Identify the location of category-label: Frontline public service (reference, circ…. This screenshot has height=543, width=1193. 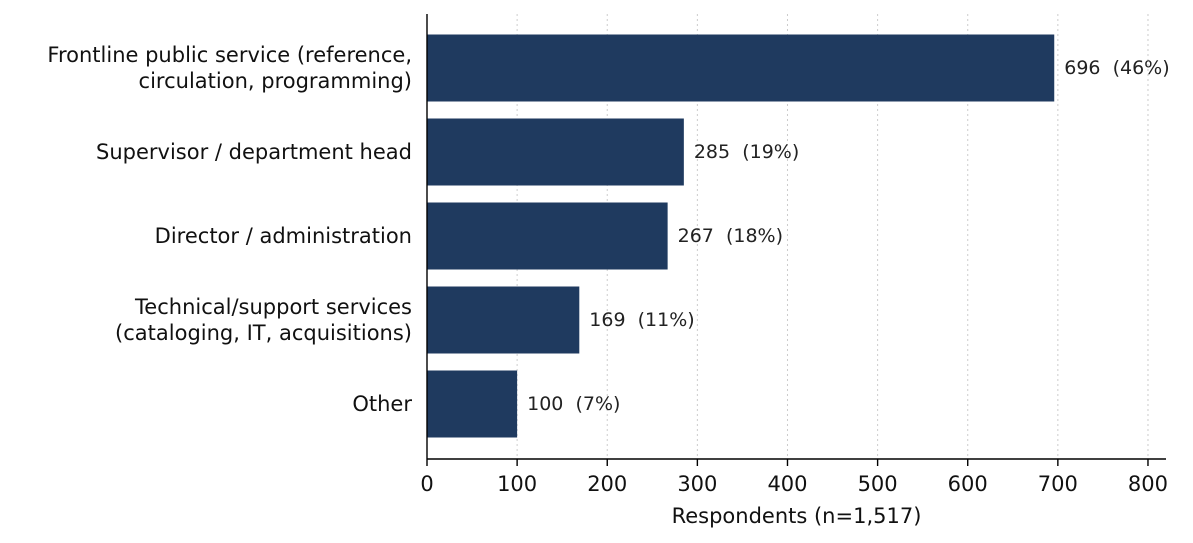
(229, 68).